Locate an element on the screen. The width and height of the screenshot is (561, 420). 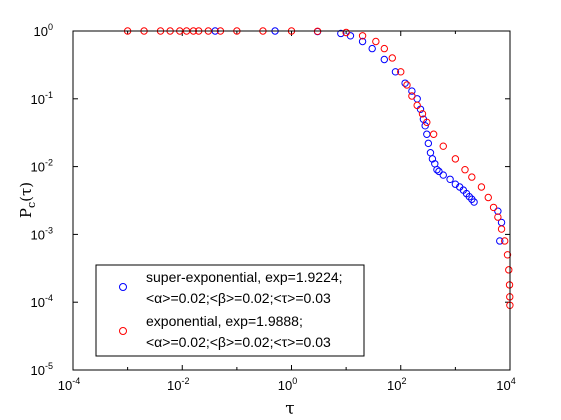
x-tick-exponent: -4 is located at coordinates (76, 381).